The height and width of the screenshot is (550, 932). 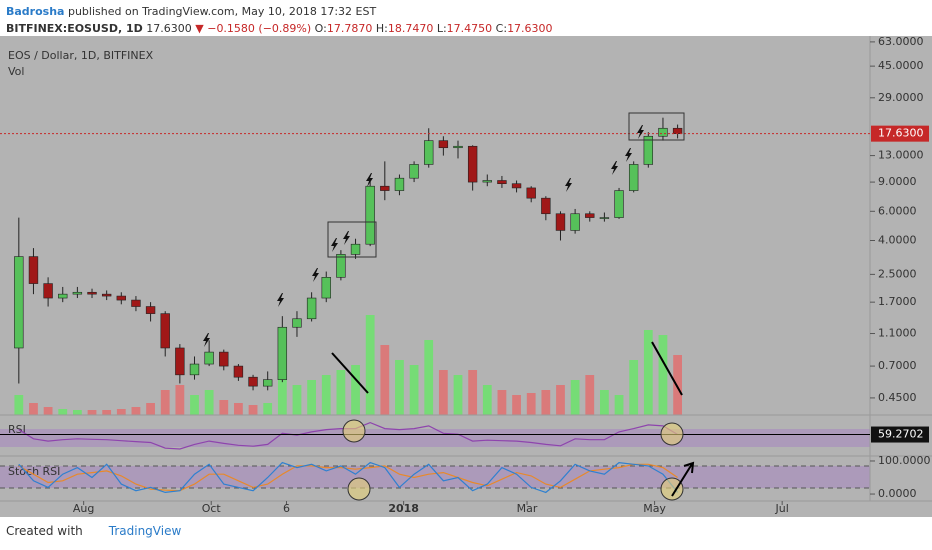 I want to click on change: ▼ −0.1580 (−0.89%), so click(x=253, y=28).